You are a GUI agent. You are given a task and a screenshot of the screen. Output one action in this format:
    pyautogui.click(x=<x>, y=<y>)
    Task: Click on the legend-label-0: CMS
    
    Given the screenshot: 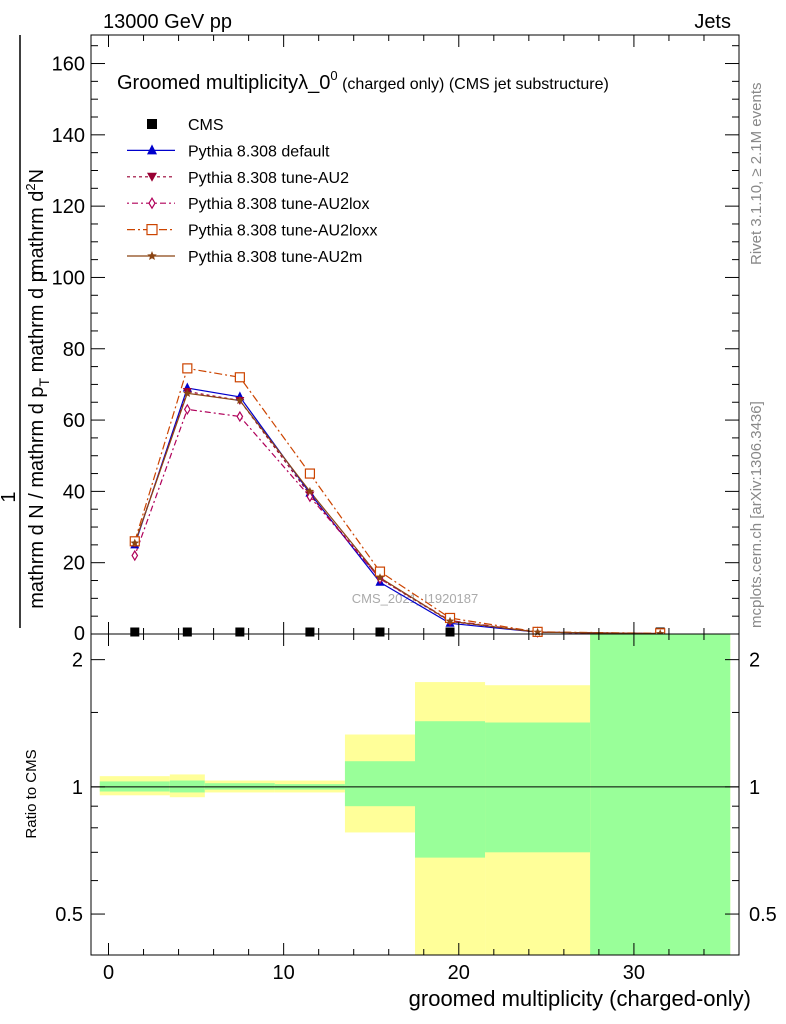 What is the action you would take?
    pyautogui.click(x=206, y=125)
    